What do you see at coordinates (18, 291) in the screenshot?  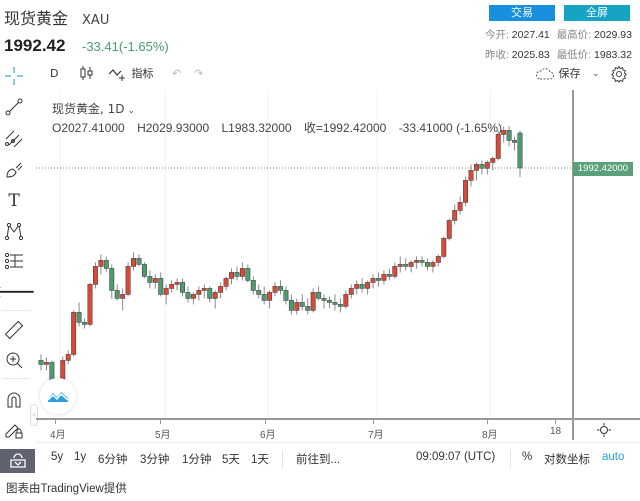 I see `back-arrow-icon: 🡐` at bounding box center [18, 291].